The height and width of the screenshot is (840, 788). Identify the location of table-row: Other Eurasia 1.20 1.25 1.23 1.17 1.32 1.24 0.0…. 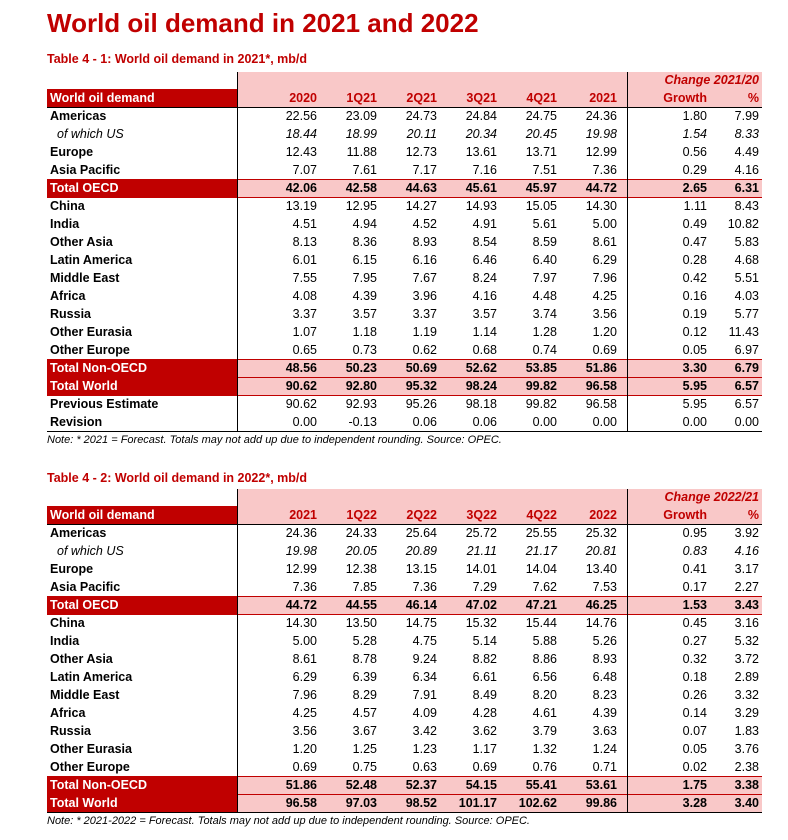
(404, 749).